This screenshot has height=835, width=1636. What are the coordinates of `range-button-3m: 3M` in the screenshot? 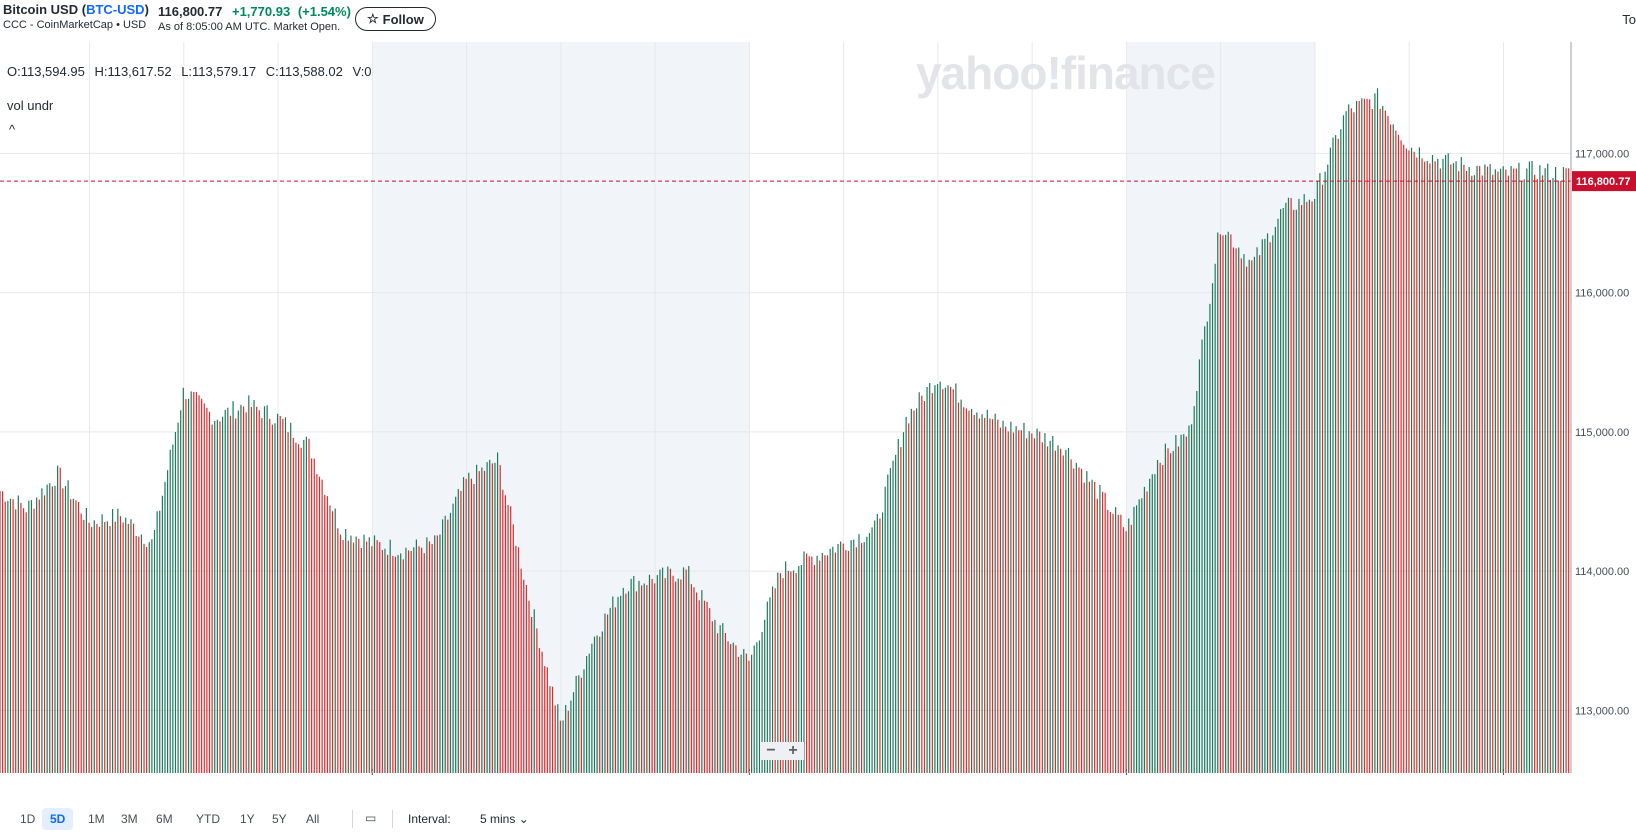 It's located at (129, 819).